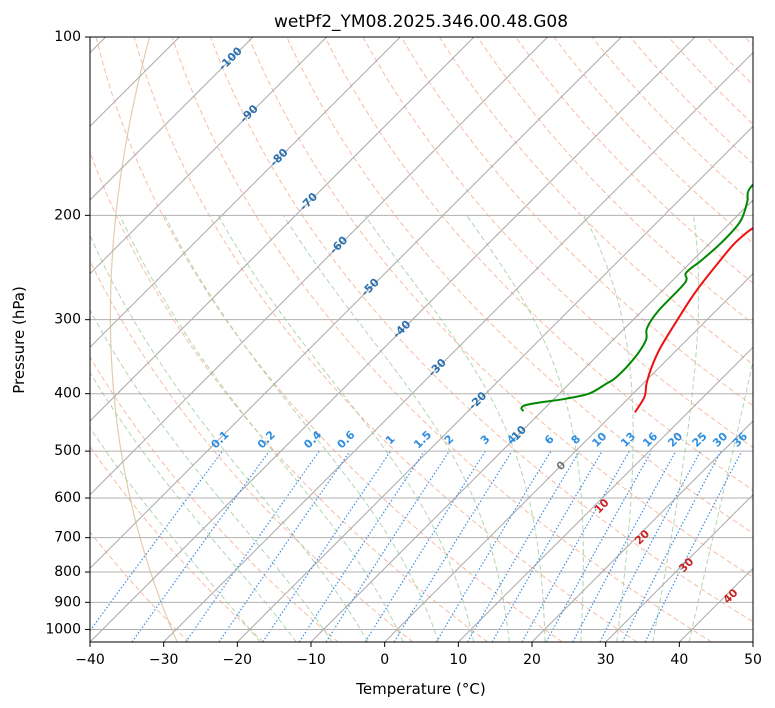 The height and width of the screenshot is (708, 775). I want to click on chart-title: wetPf2_YM08.2025.346.00.48.G08, so click(421, 22).